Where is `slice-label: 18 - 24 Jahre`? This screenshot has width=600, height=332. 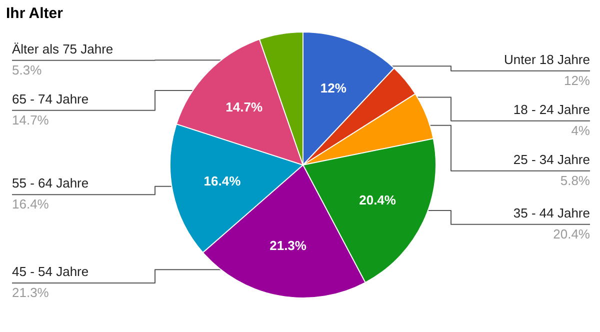 slice-label: 18 - 24 Jahre is located at coordinates (551, 109).